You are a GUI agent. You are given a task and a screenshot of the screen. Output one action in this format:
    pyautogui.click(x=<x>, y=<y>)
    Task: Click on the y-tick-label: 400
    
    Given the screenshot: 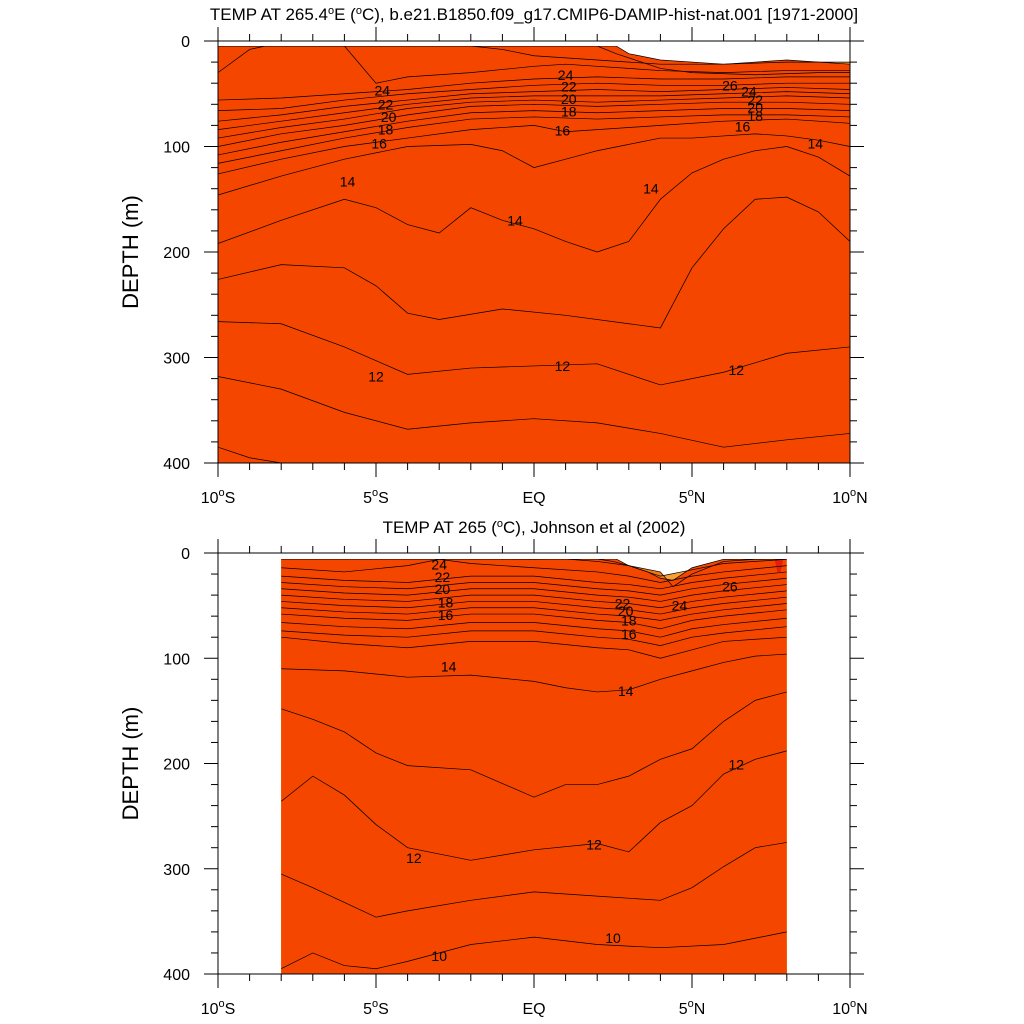 What is the action you would take?
    pyautogui.click(x=176, y=975)
    